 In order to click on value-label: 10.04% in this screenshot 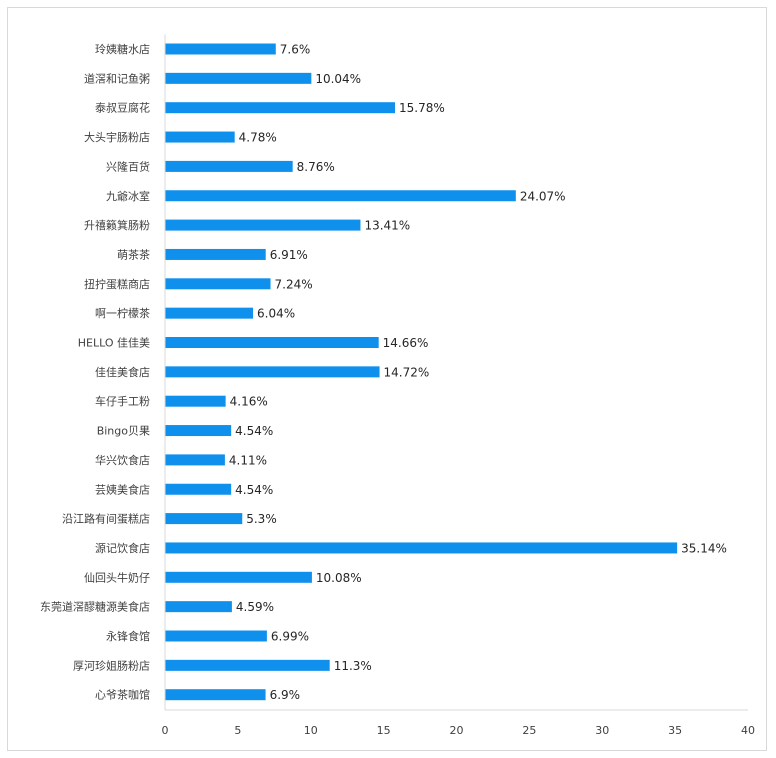, I will do `click(338, 79)`.